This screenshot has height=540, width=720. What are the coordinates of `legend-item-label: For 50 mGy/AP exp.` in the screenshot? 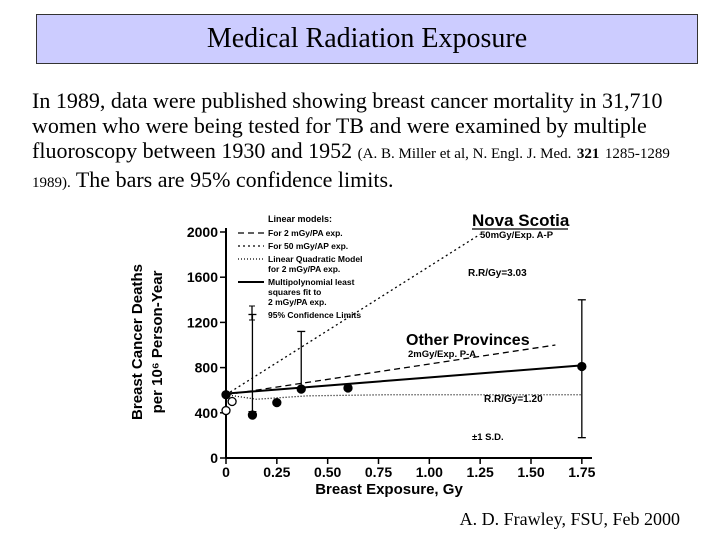 It's located at (308, 246).